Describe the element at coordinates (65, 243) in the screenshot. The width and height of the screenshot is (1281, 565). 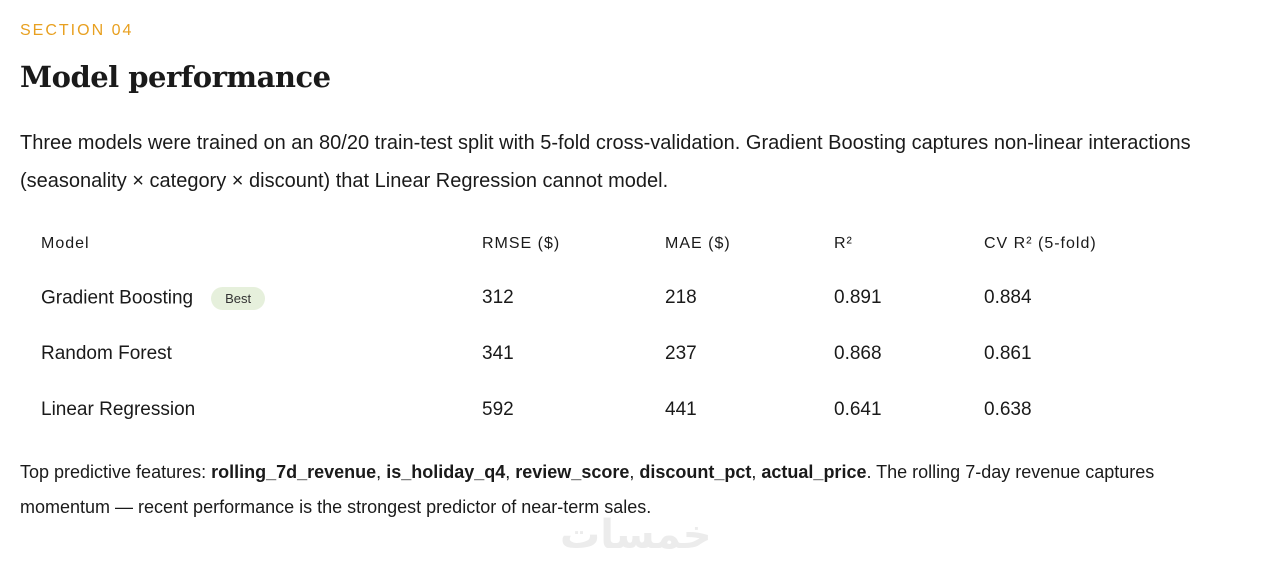
I see `column-header: Model` at that location.